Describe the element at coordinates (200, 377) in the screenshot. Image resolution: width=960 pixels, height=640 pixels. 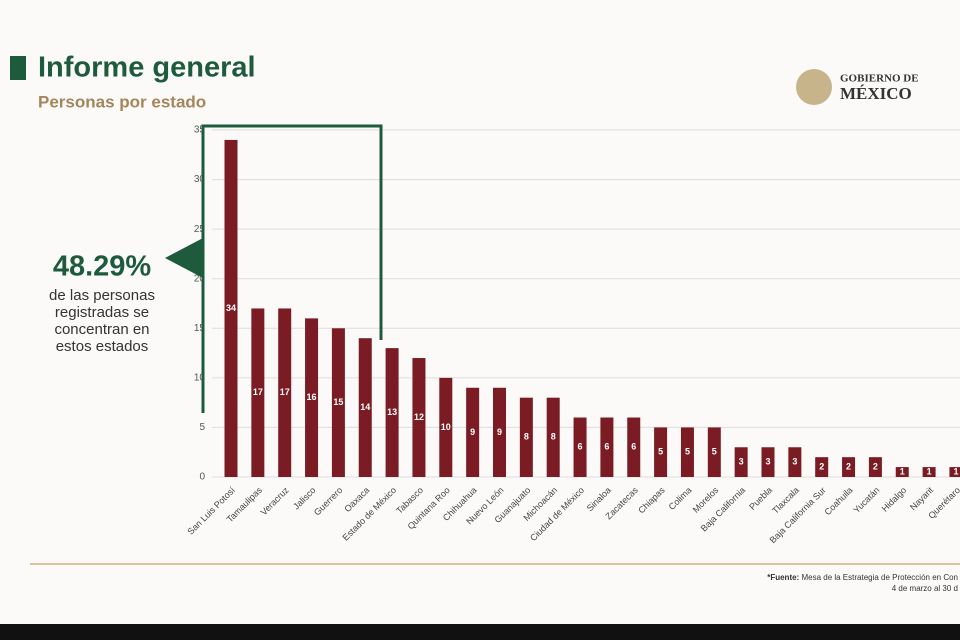
I see `y-tick-label: 10` at that location.